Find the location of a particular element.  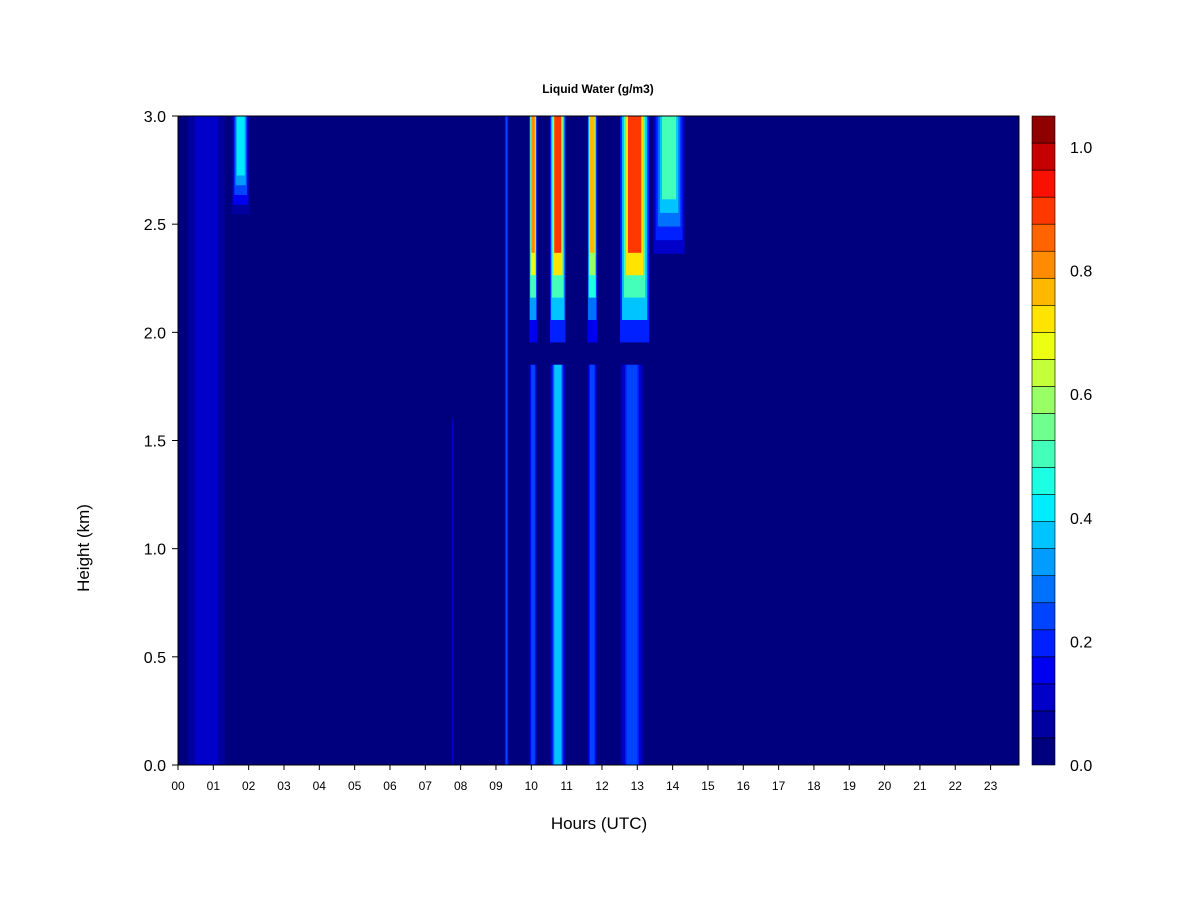

x-tick-label: 23 is located at coordinates (991, 786).